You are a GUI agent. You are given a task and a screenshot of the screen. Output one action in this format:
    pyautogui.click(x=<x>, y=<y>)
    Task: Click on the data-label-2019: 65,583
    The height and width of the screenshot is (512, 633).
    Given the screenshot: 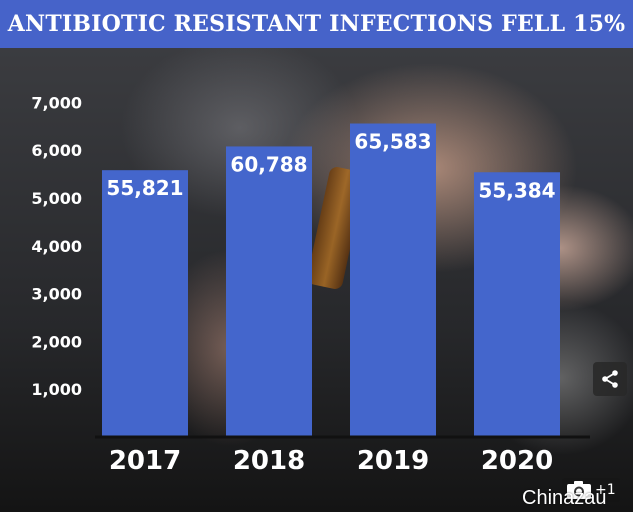 What is the action you would take?
    pyautogui.click(x=392, y=142)
    